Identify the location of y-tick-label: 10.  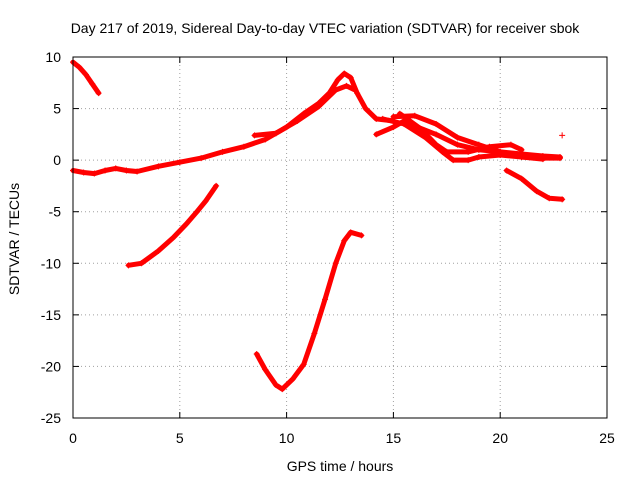
(53, 57).